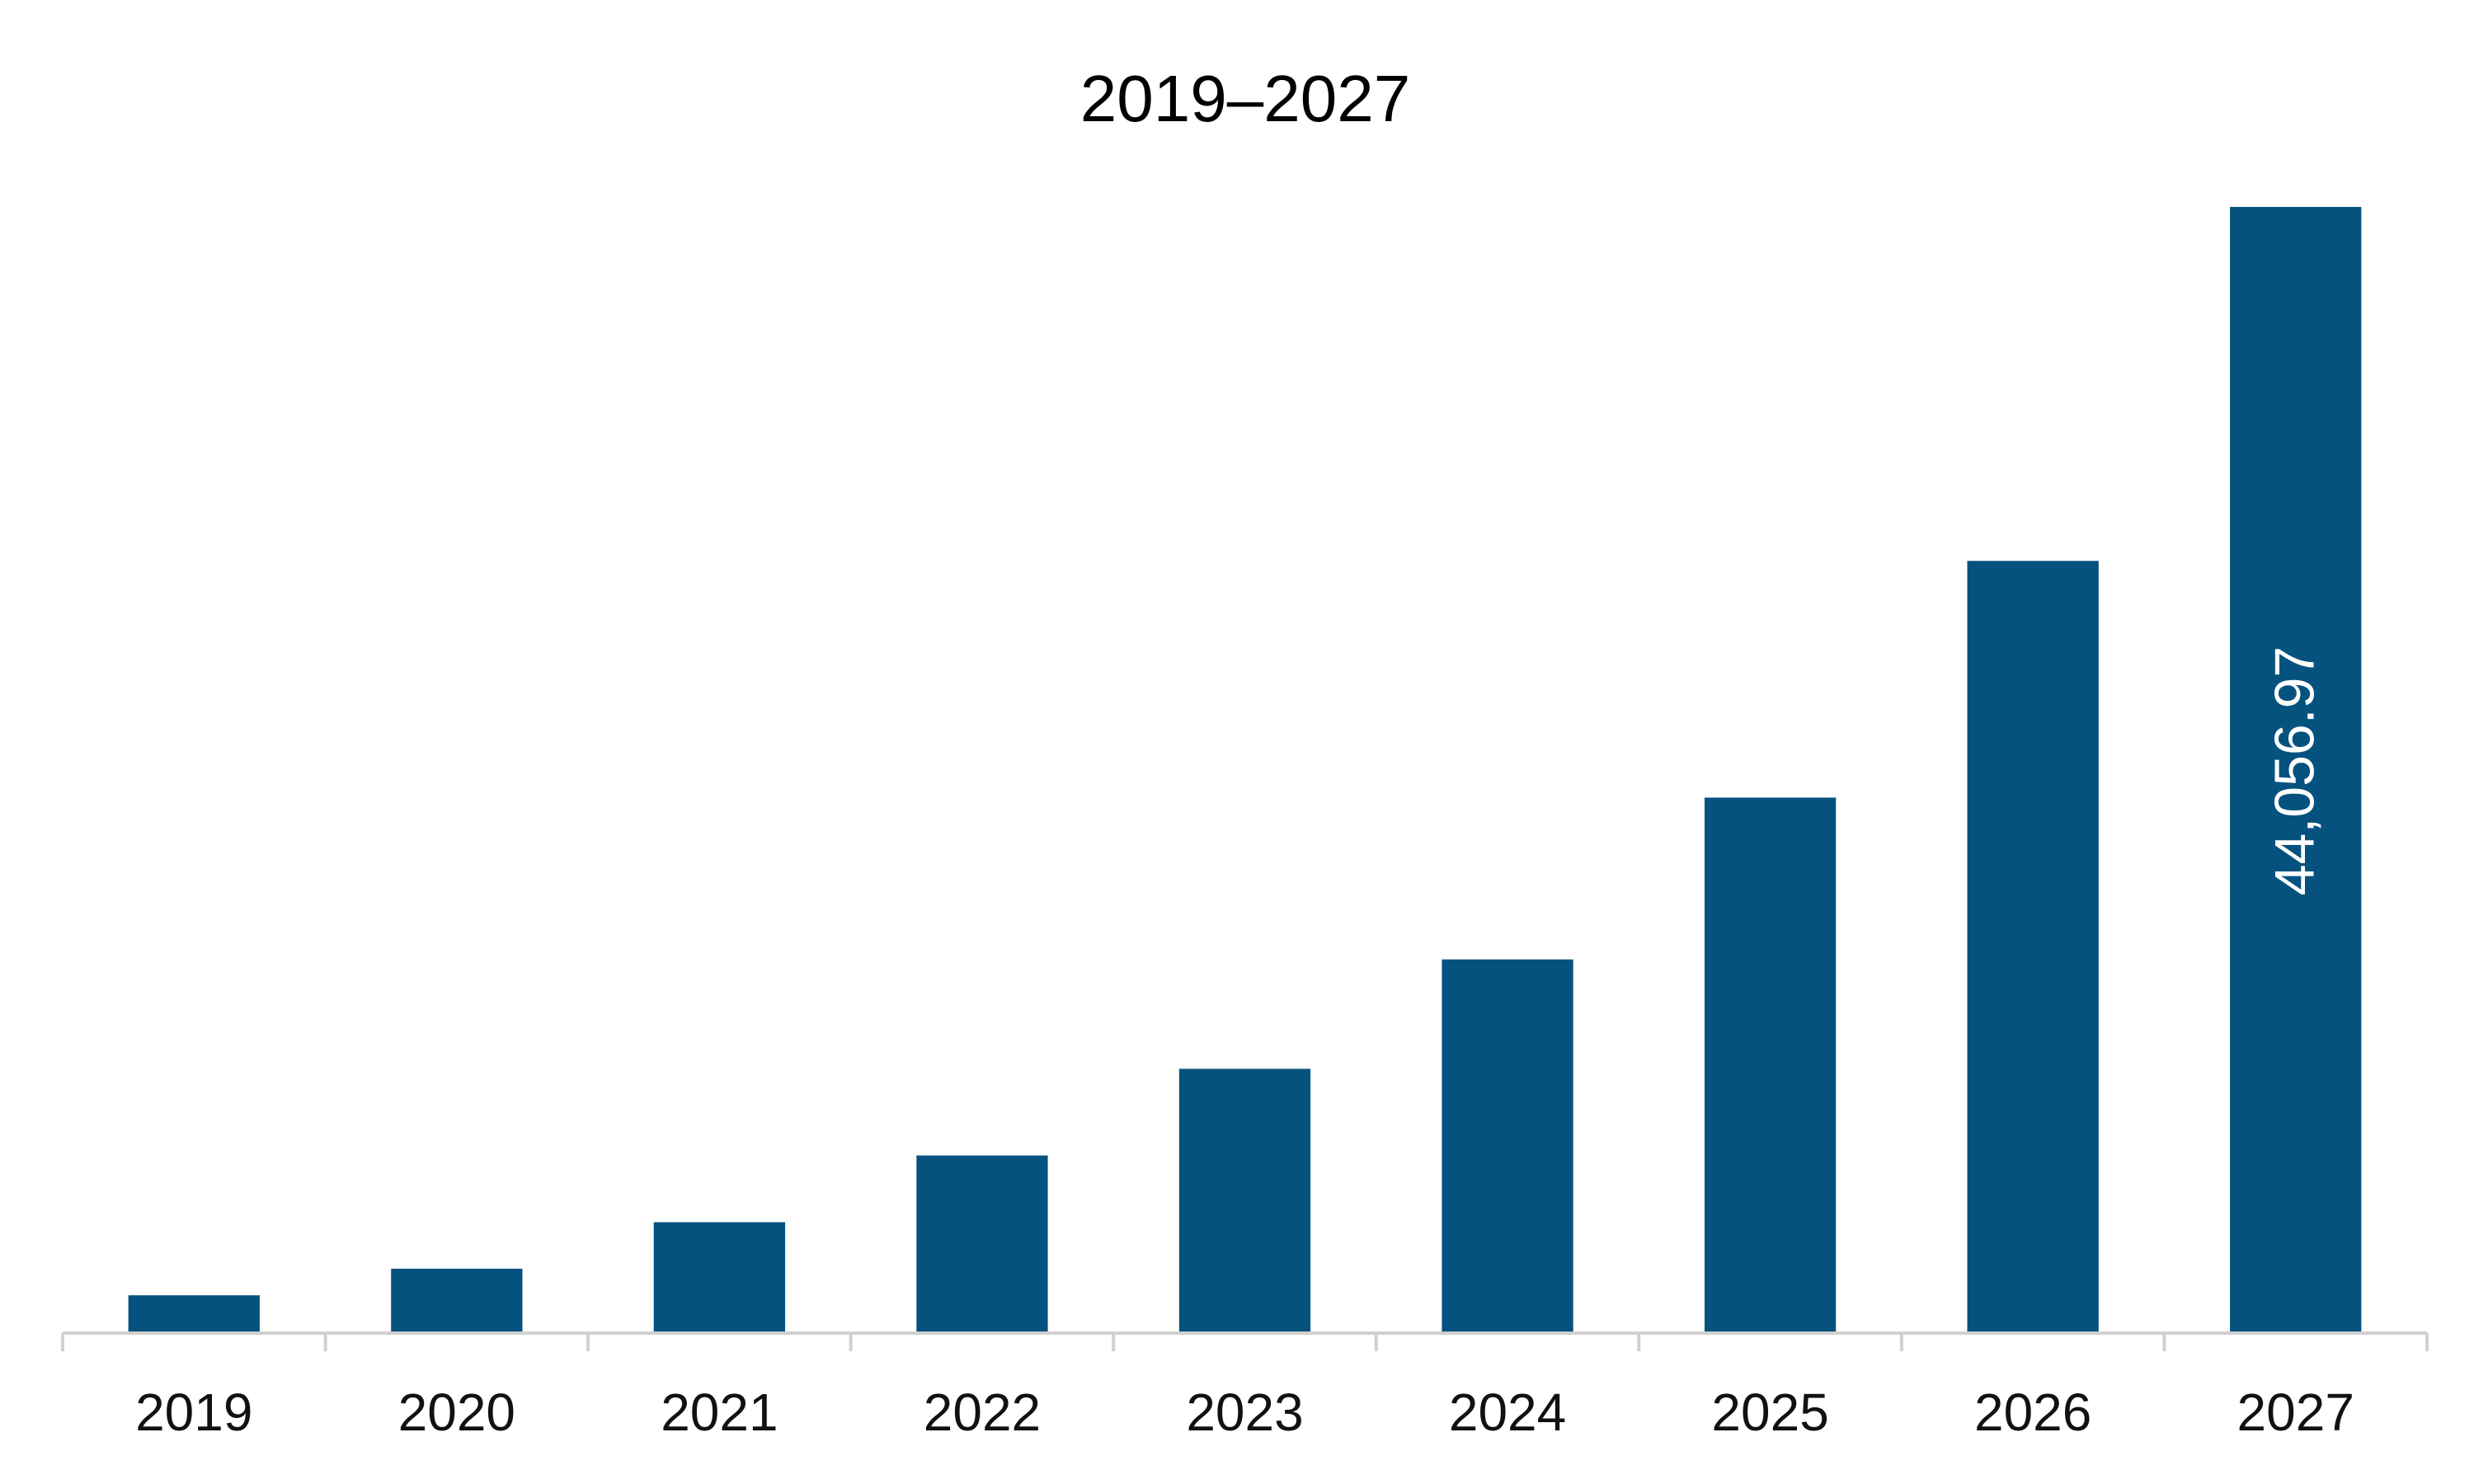 The width and height of the screenshot is (2474, 1484). Describe the element at coordinates (1245, 98) in the screenshot. I see `chart-title: 2019–2027` at that location.